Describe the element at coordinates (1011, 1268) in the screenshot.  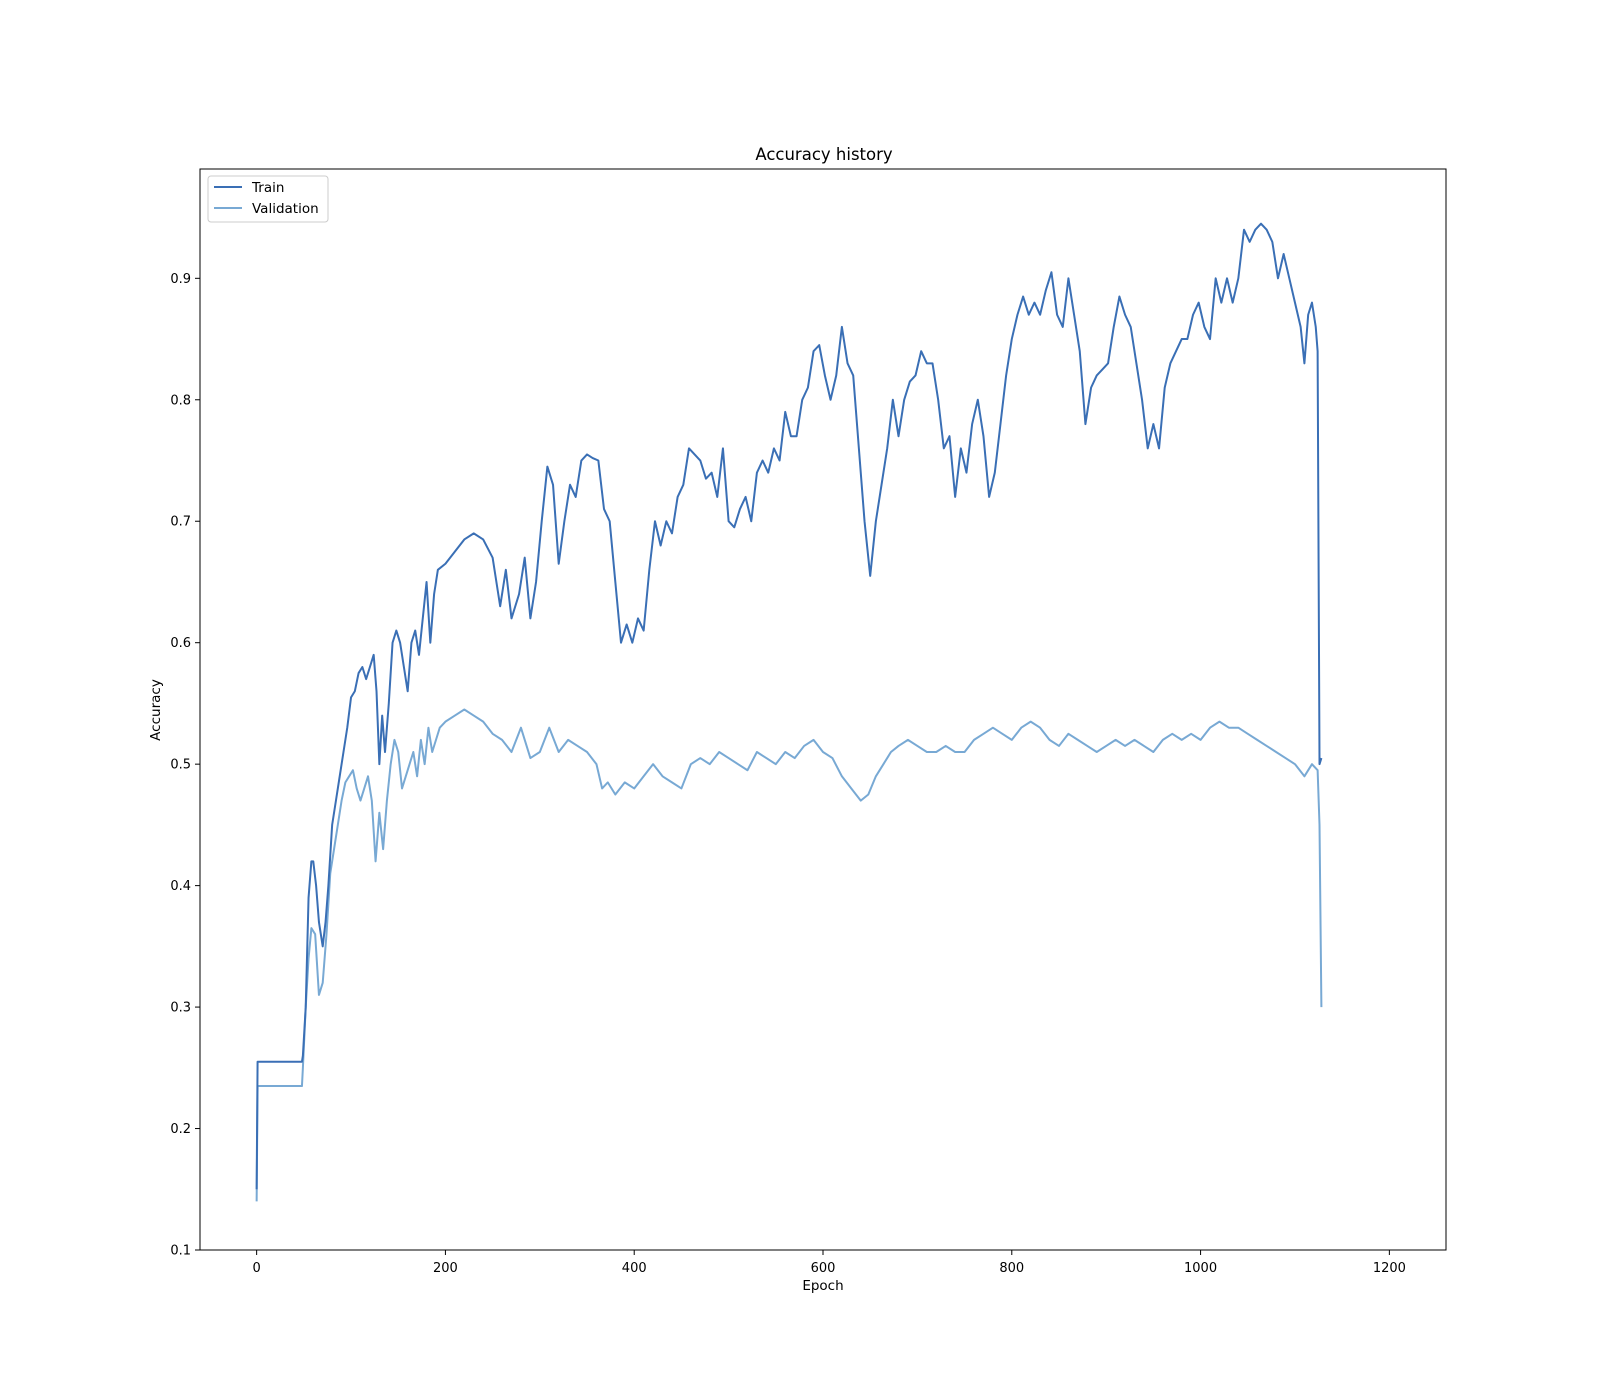
I see `x-tick-label-4: 800` at that location.